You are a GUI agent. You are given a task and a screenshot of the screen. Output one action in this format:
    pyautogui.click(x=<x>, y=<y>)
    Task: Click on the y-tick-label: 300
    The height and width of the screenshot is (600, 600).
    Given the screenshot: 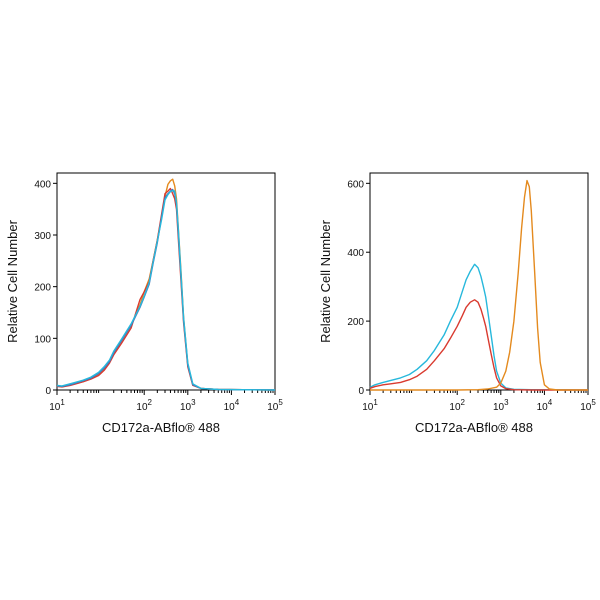 What is the action you would take?
    pyautogui.click(x=42, y=236)
    